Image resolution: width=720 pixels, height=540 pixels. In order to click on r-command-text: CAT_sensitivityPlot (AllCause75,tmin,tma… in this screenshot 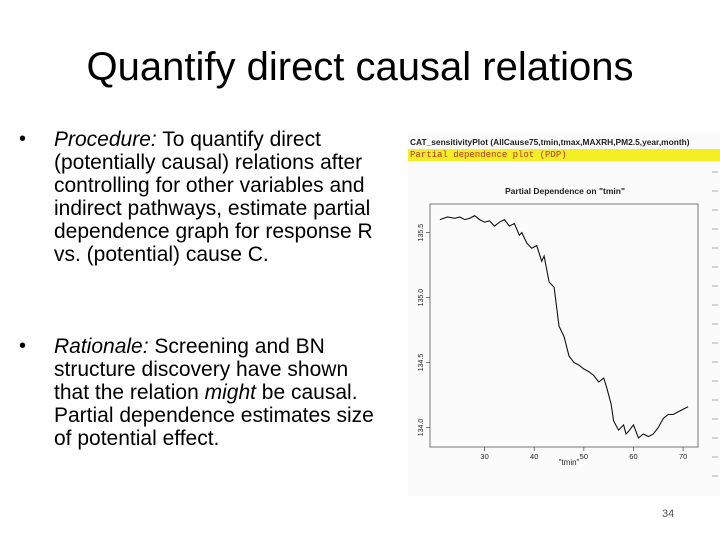, I will do `click(550, 142)`.